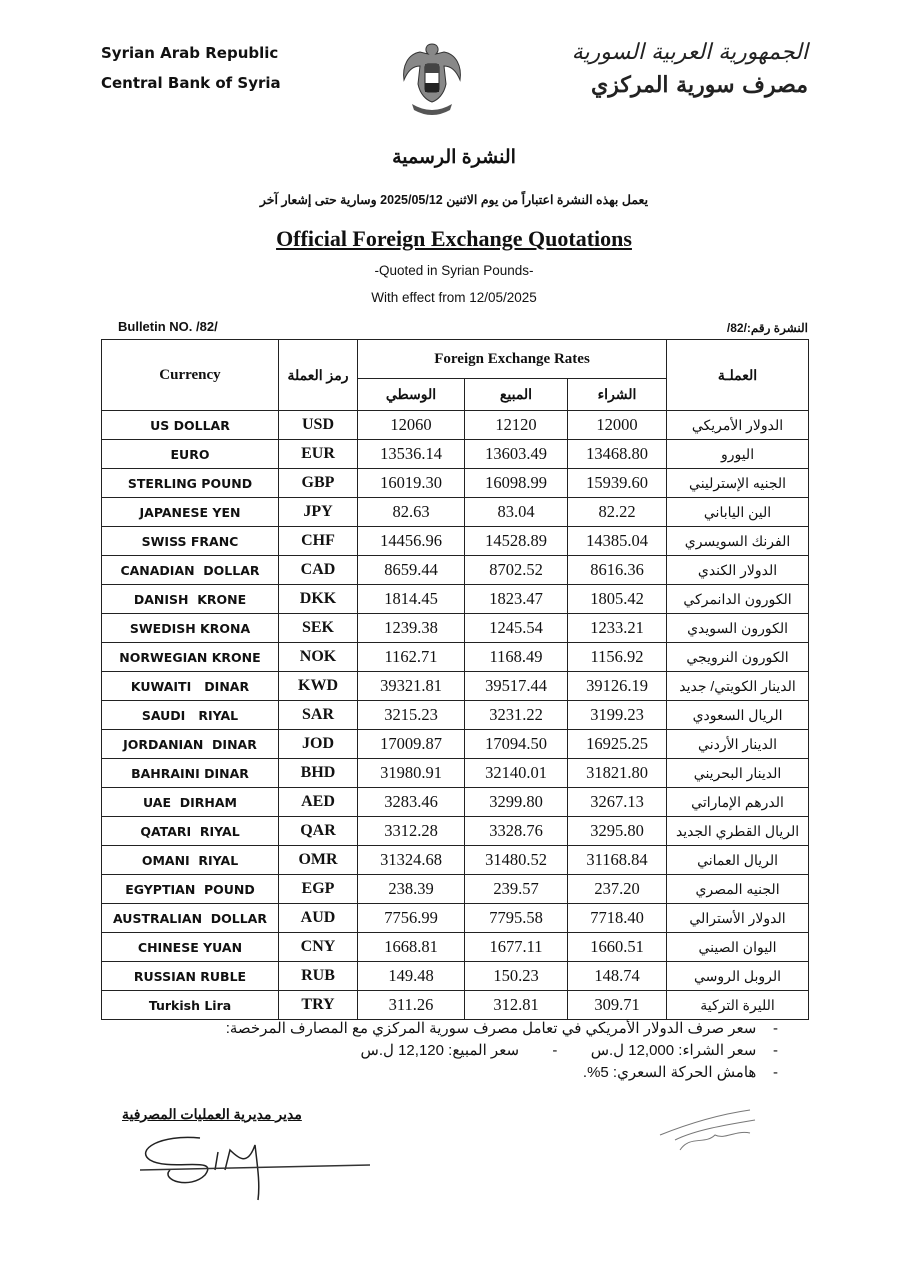  Describe the element at coordinates (190, 686) in the screenshot. I see `currency-name: KUWAITI DINAR` at that location.